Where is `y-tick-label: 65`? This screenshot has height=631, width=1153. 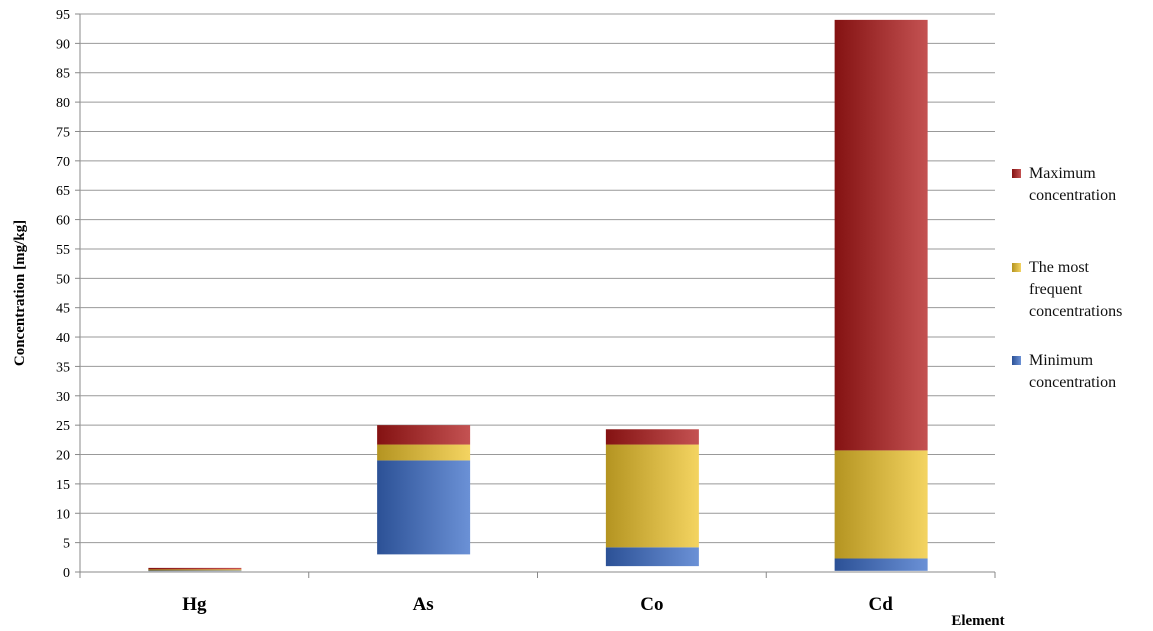
y-tick-label: 65 is located at coordinates (63, 191).